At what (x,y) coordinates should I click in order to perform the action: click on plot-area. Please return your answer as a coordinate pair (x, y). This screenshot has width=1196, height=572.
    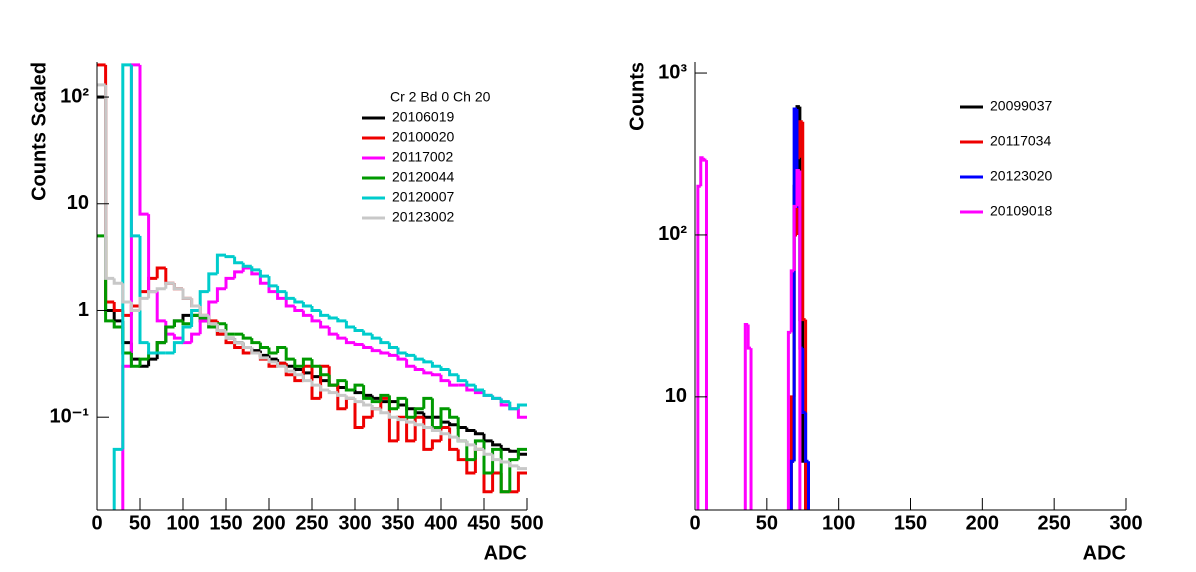
    Looking at the image, I should click on (753, 307).